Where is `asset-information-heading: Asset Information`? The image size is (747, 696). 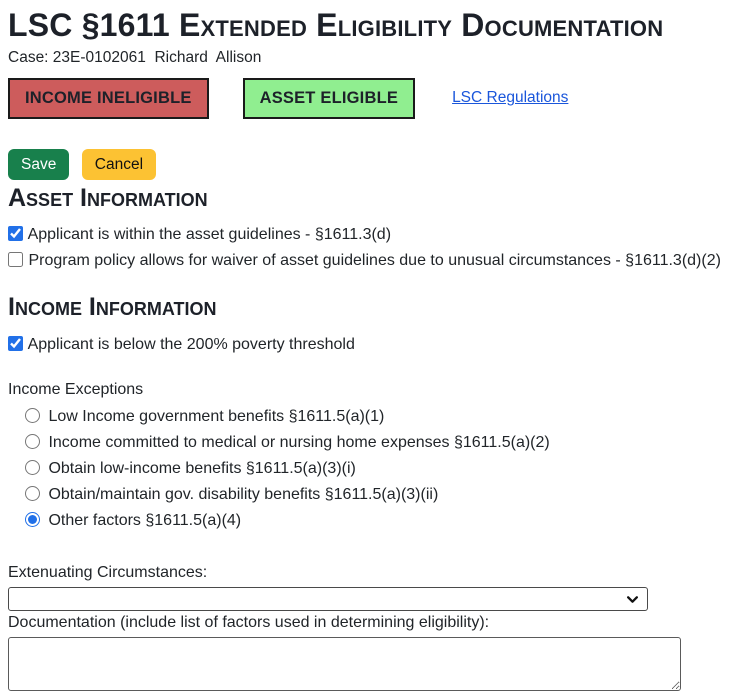
asset-information-heading: Asset Information is located at coordinates (108, 197).